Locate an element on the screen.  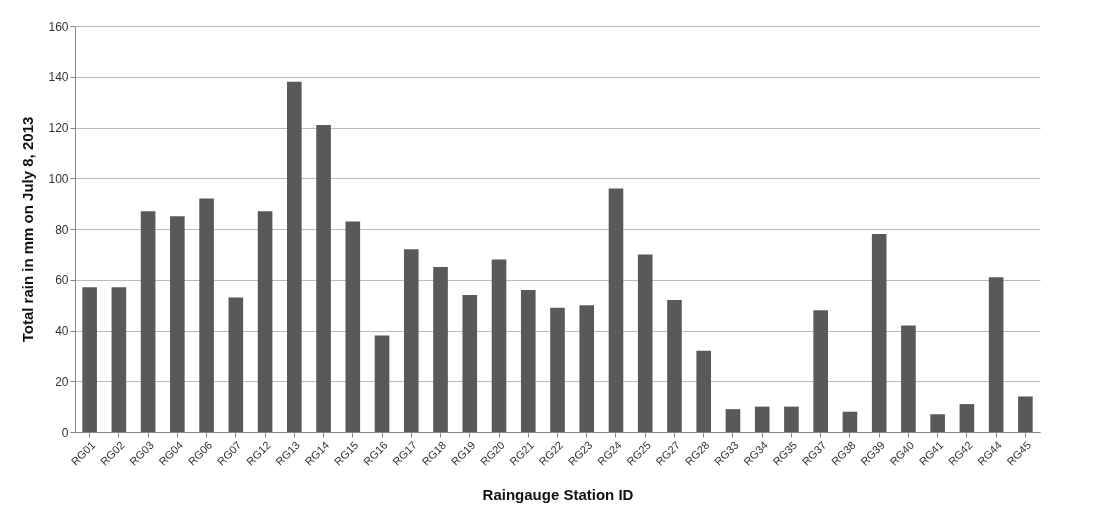
x-axis-title: Raingauge Station ID is located at coordinates (558, 494).